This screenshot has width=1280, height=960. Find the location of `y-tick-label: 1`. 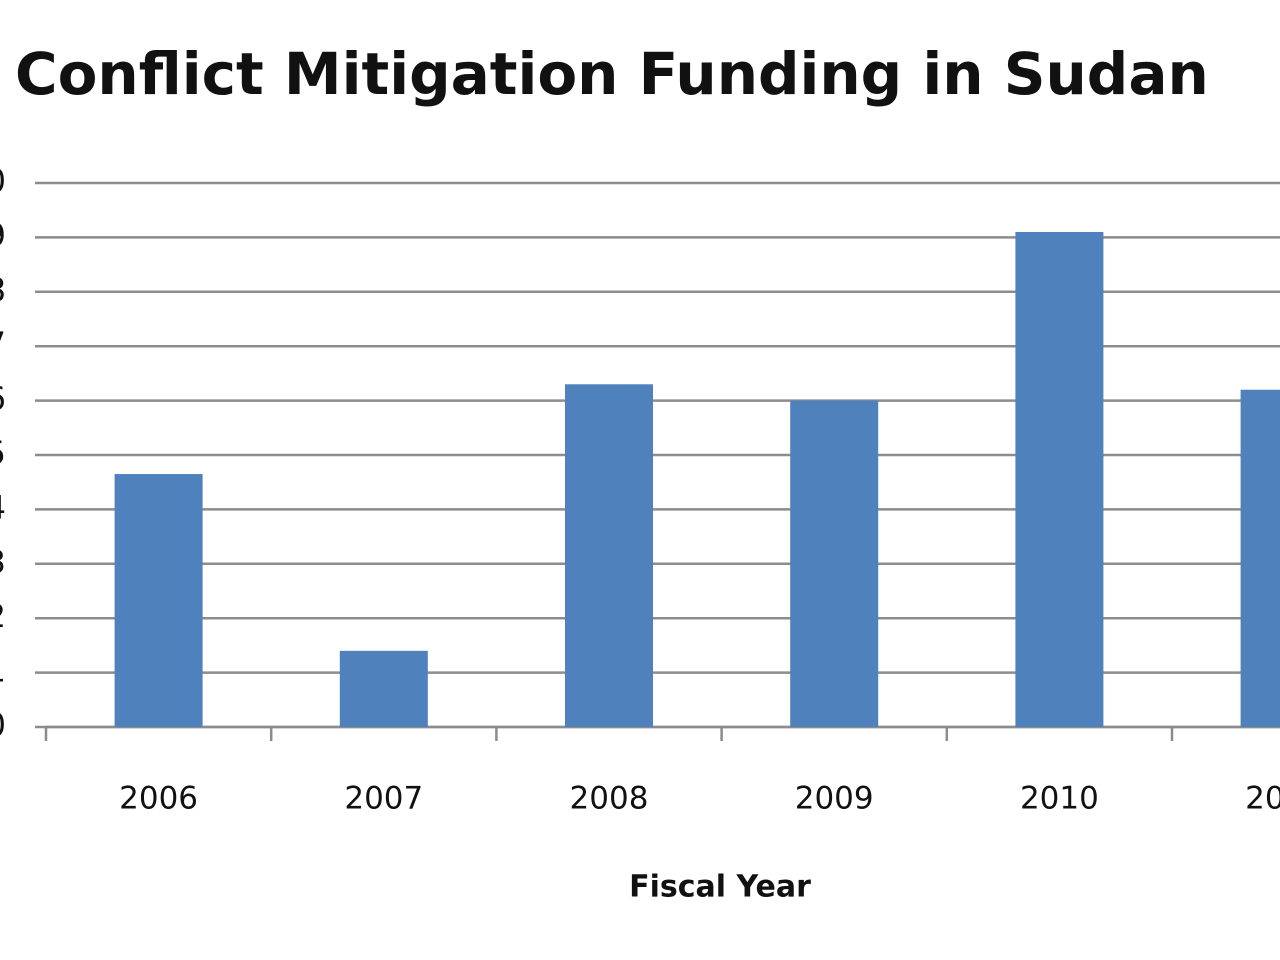

y-tick-label: 1 is located at coordinates (3, 671).